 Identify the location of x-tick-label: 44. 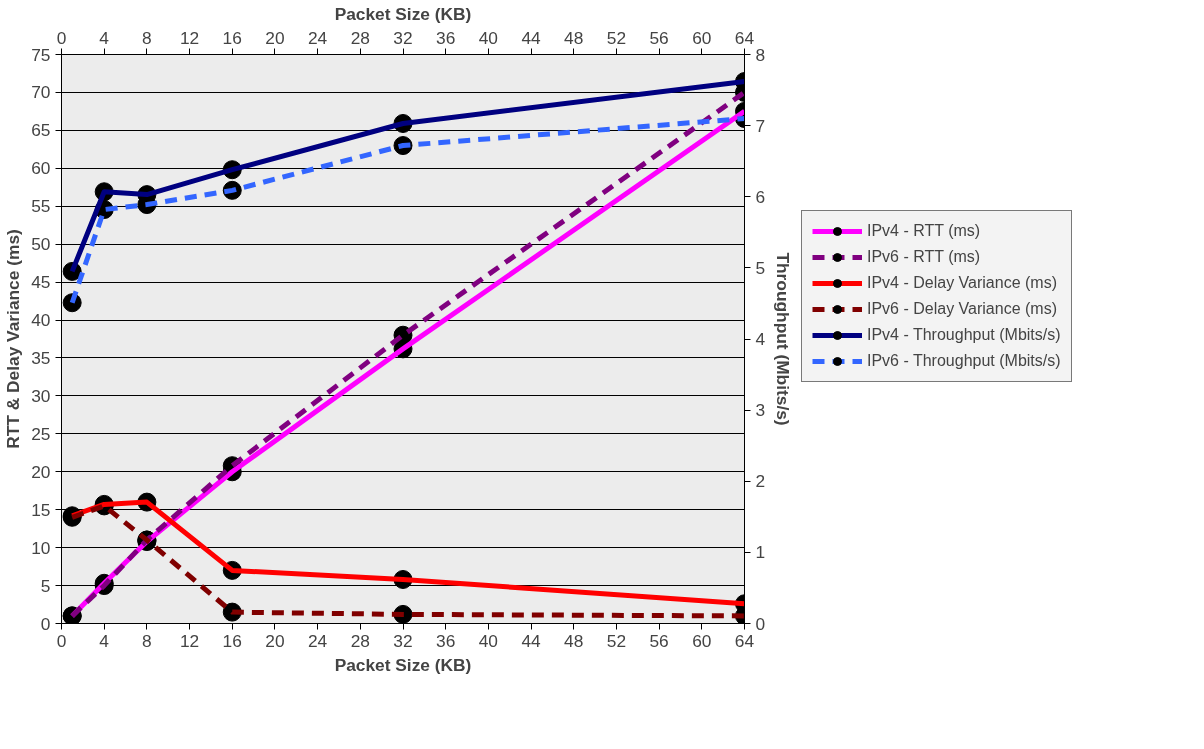
(531, 37).